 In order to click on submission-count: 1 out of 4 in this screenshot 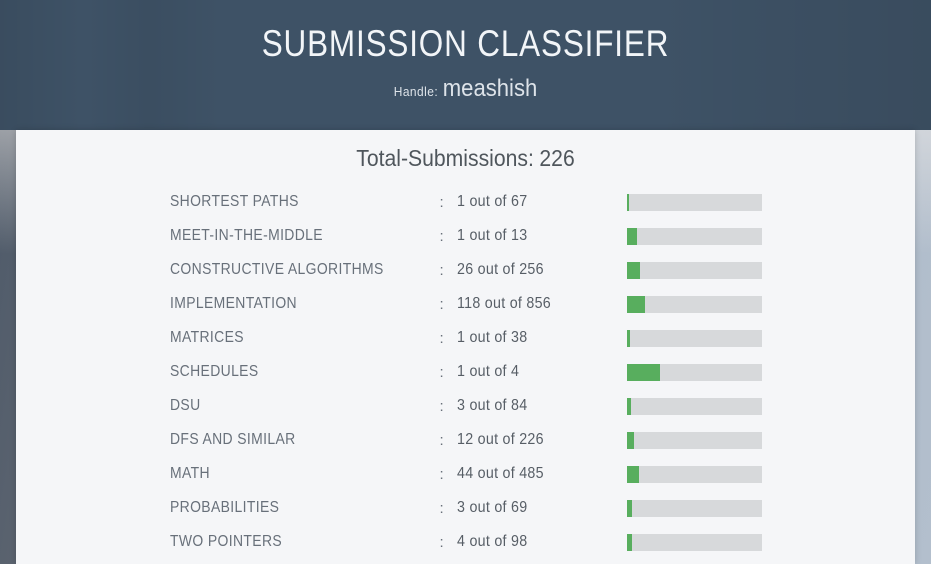, I will do `click(487, 371)`.